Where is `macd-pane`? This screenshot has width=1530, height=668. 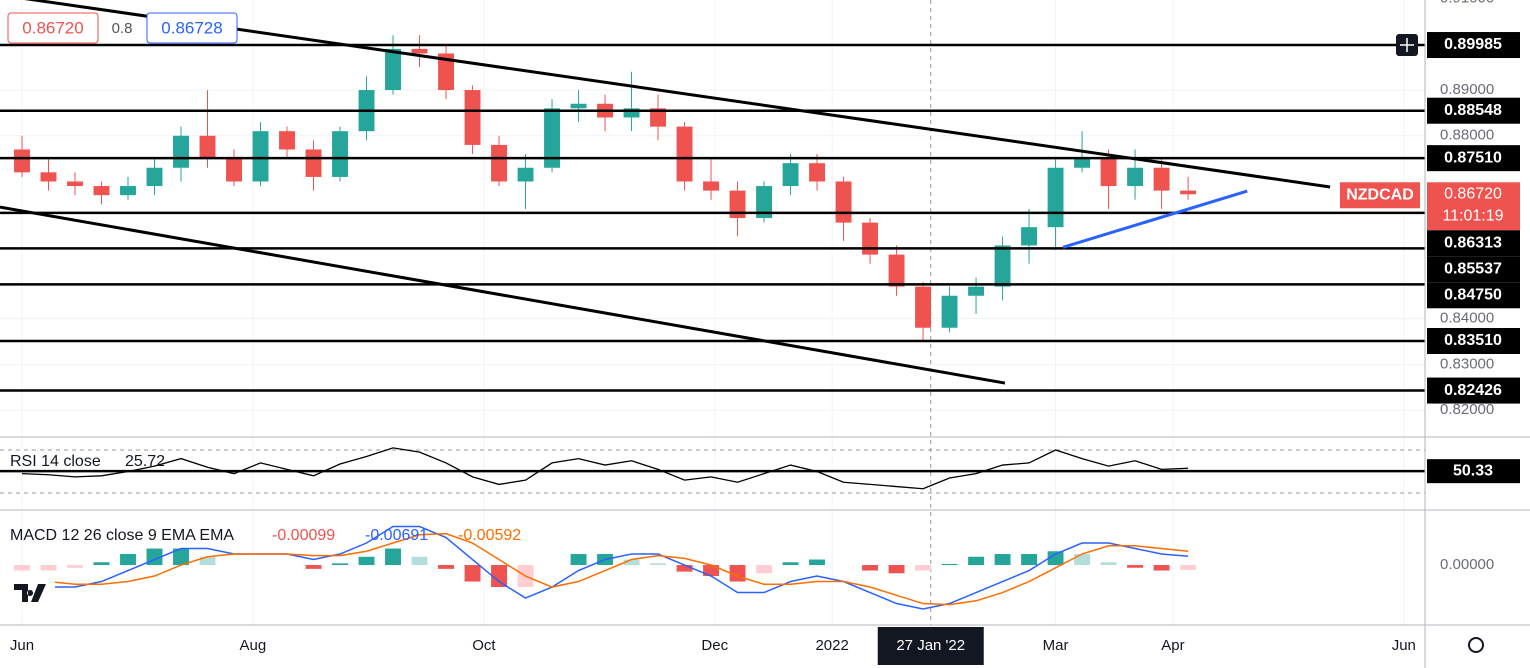 macd-pane is located at coordinates (605, 567).